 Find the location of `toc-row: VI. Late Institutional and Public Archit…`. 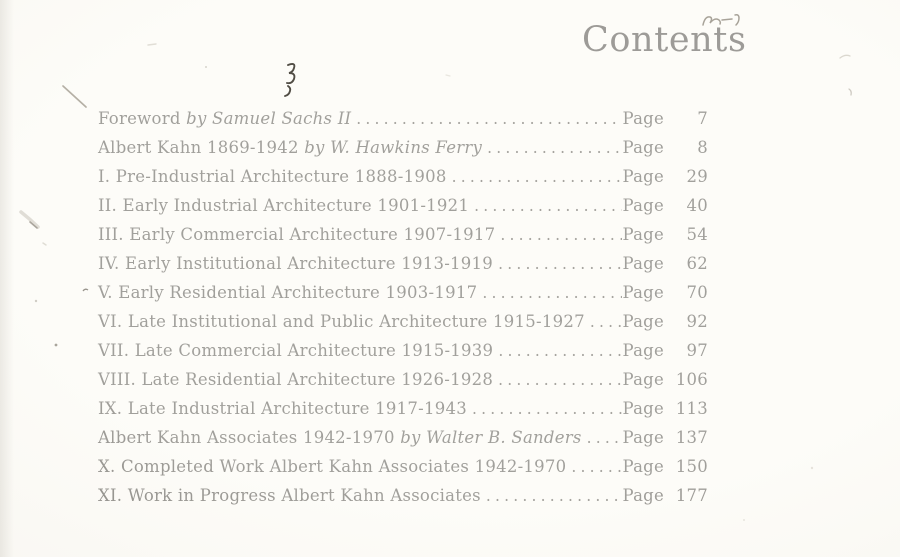

toc-row: VI. Late Institutional and Public Archit… is located at coordinates (403, 321).